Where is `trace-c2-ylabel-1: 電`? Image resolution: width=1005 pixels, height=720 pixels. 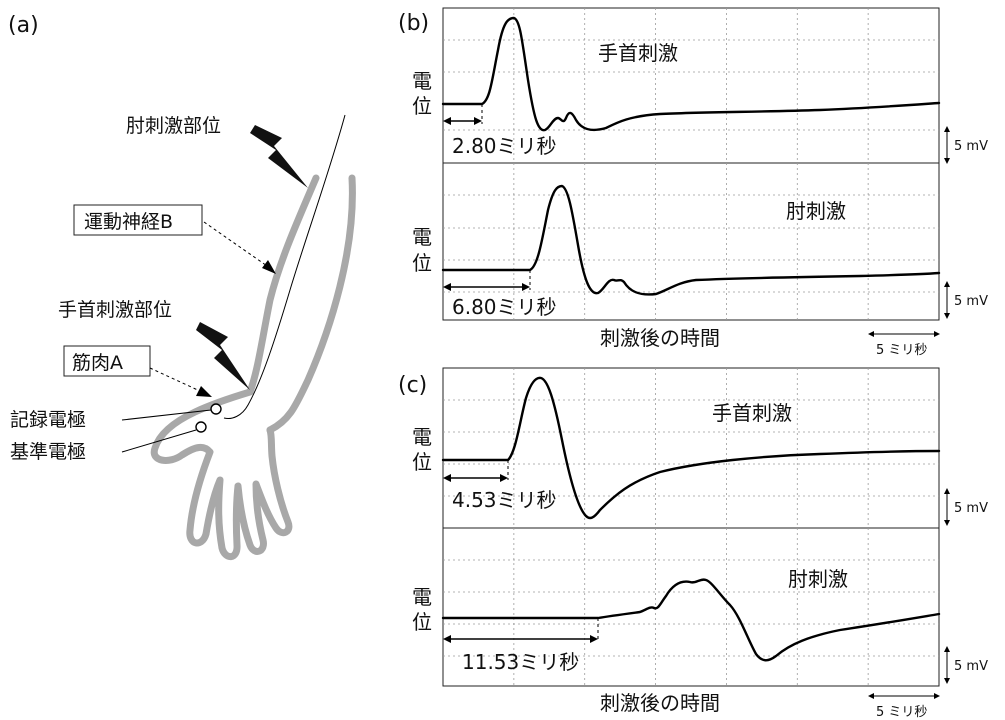 trace-c2-ylabel-1: 電 is located at coordinates (422, 597).